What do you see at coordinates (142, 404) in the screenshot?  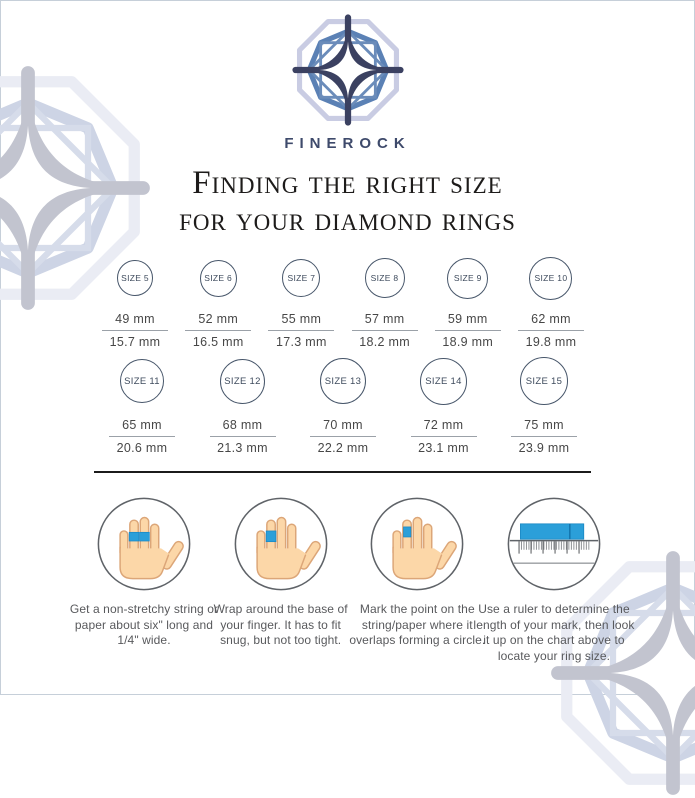 I see `ring-size-item: SIZE 11 65 mm 20.6 mm` at bounding box center [142, 404].